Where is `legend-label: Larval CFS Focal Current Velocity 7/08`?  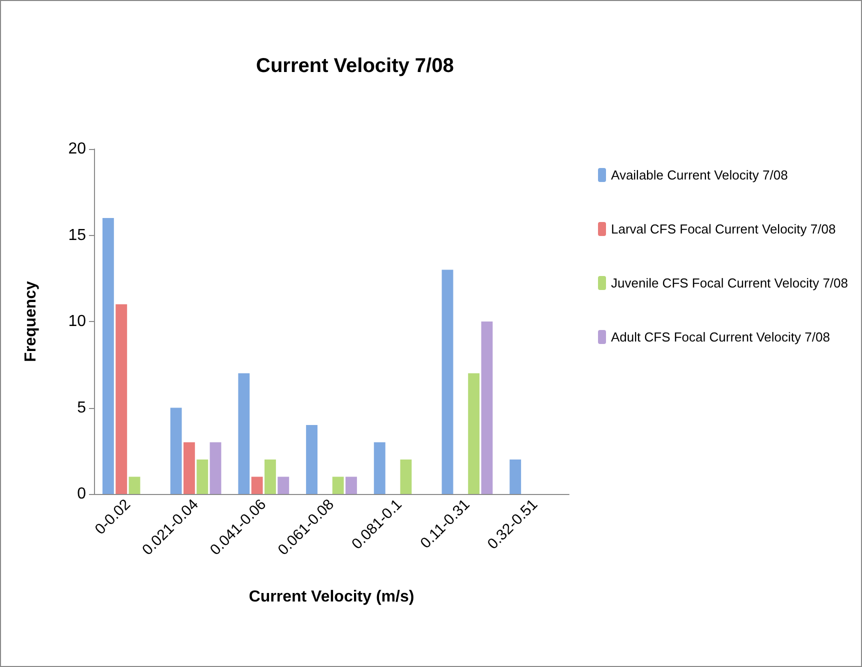 legend-label: Larval CFS Focal Current Velocity 7/08 is located at coordinates (723, 229).